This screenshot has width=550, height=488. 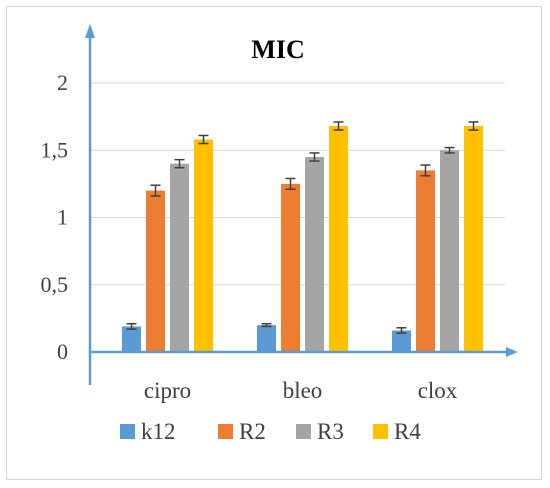 What do you see at coordinates (179, 257) in the screenshot?
I see `bar-R3-cipro` at bounding box center [179, 257].